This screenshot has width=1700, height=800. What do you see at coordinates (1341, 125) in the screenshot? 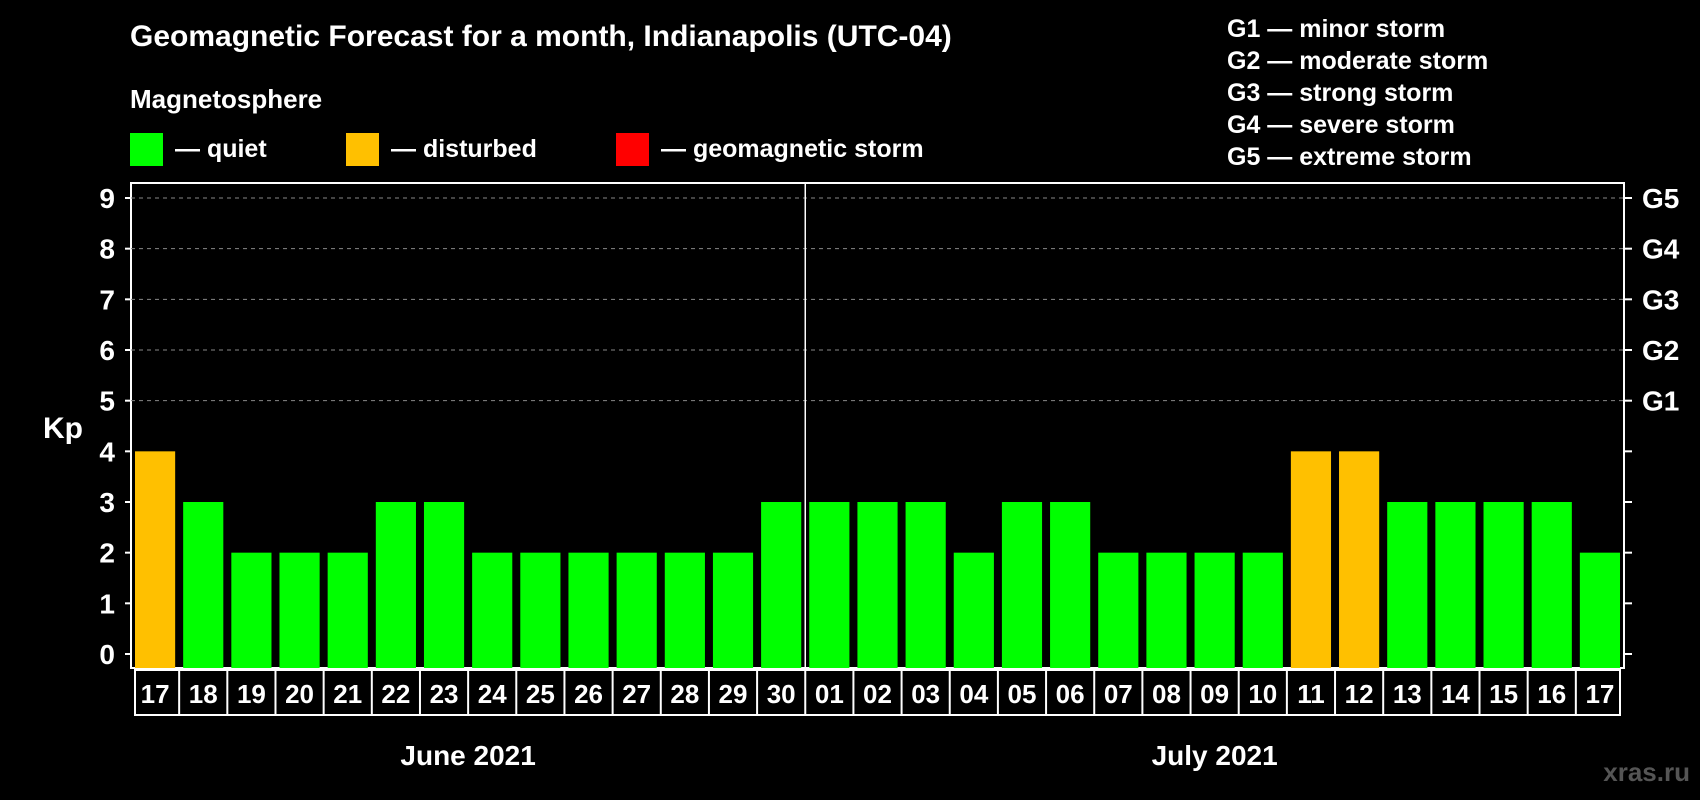
I see `storm-scale-g4: G4 — severe storm` at bounding box center [1341, 125].